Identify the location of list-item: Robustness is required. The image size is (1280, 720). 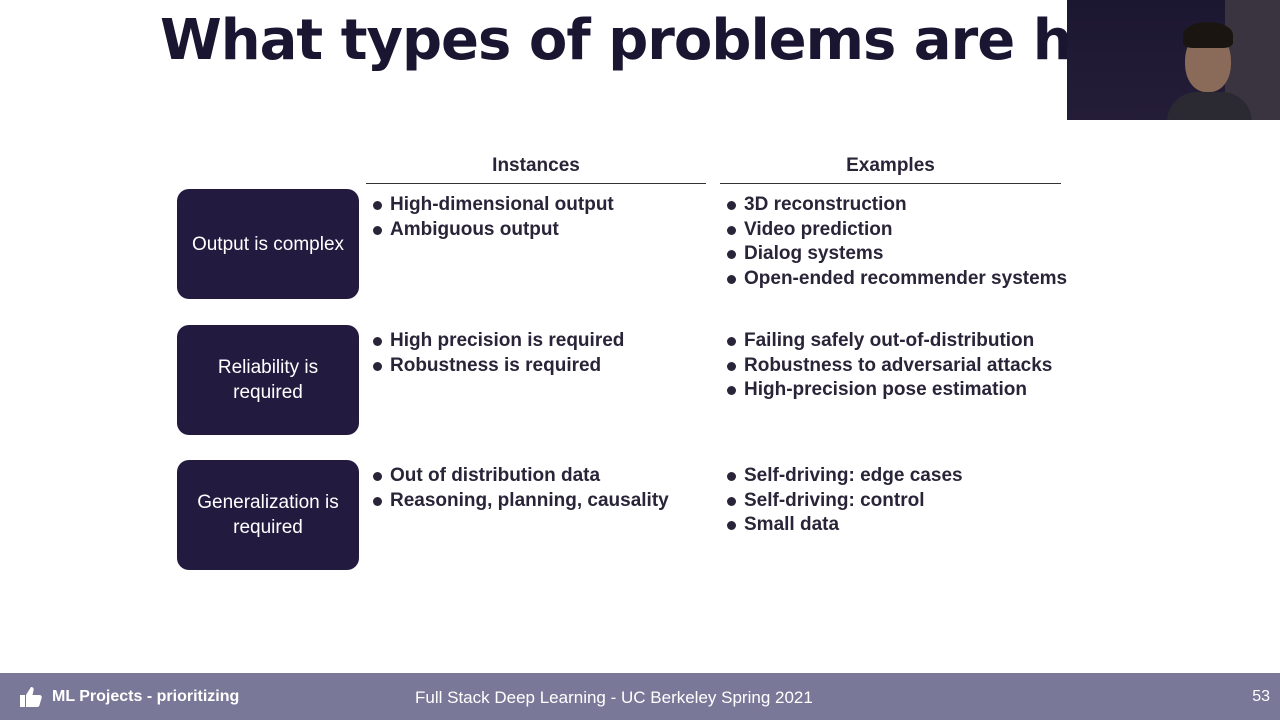
(496, 366).